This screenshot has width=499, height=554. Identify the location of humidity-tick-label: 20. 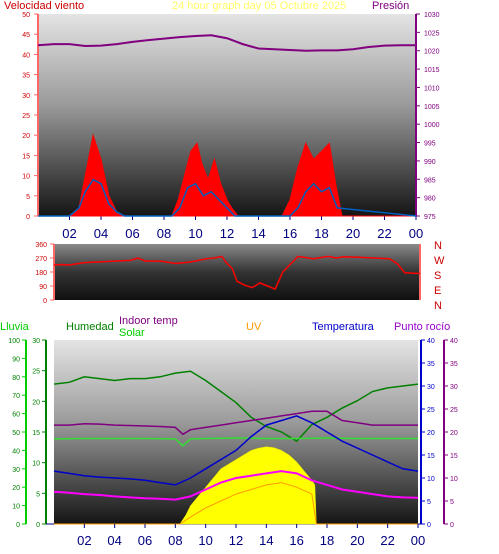
(36, 402).